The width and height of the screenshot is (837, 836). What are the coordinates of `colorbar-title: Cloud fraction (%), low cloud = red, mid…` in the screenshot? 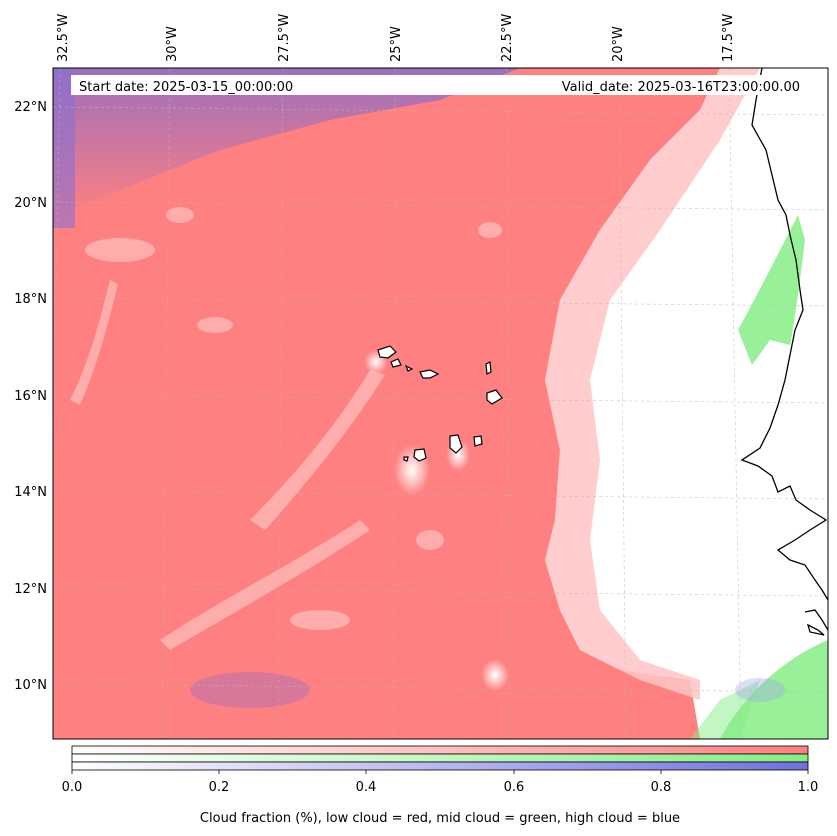 It's located at (440, 818).